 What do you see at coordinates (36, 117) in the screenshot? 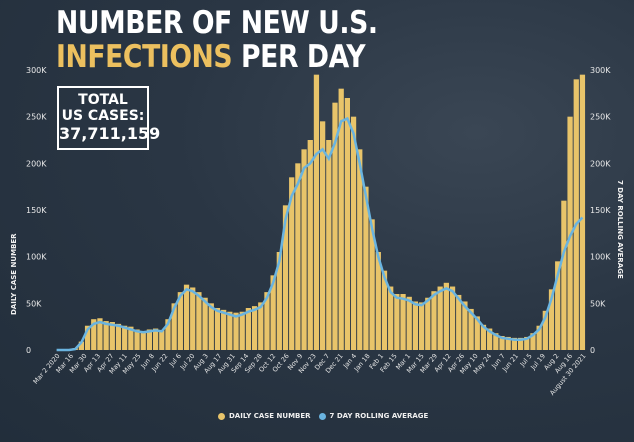
I see `y-tick-label: 250K` at bounding box center [36, 117].